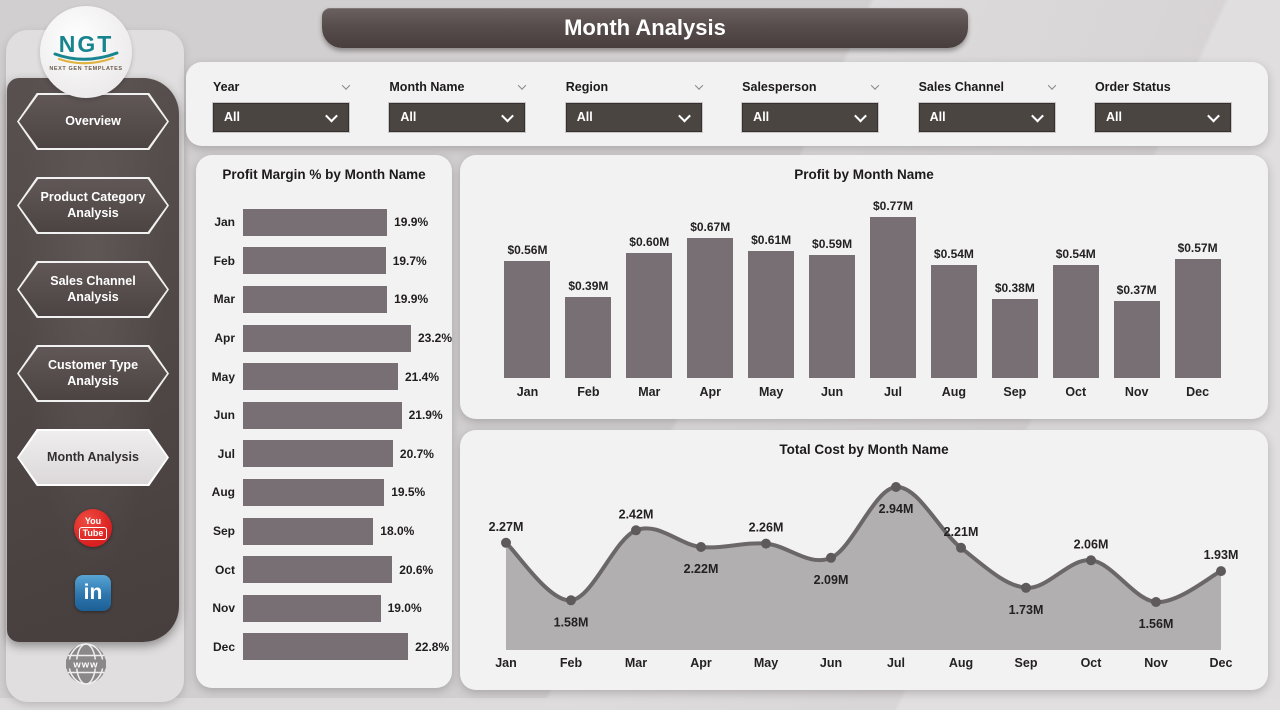  Describe the element at coordinates (1156, 663) in the screenshot. I see `category-label: Nov` at that location.